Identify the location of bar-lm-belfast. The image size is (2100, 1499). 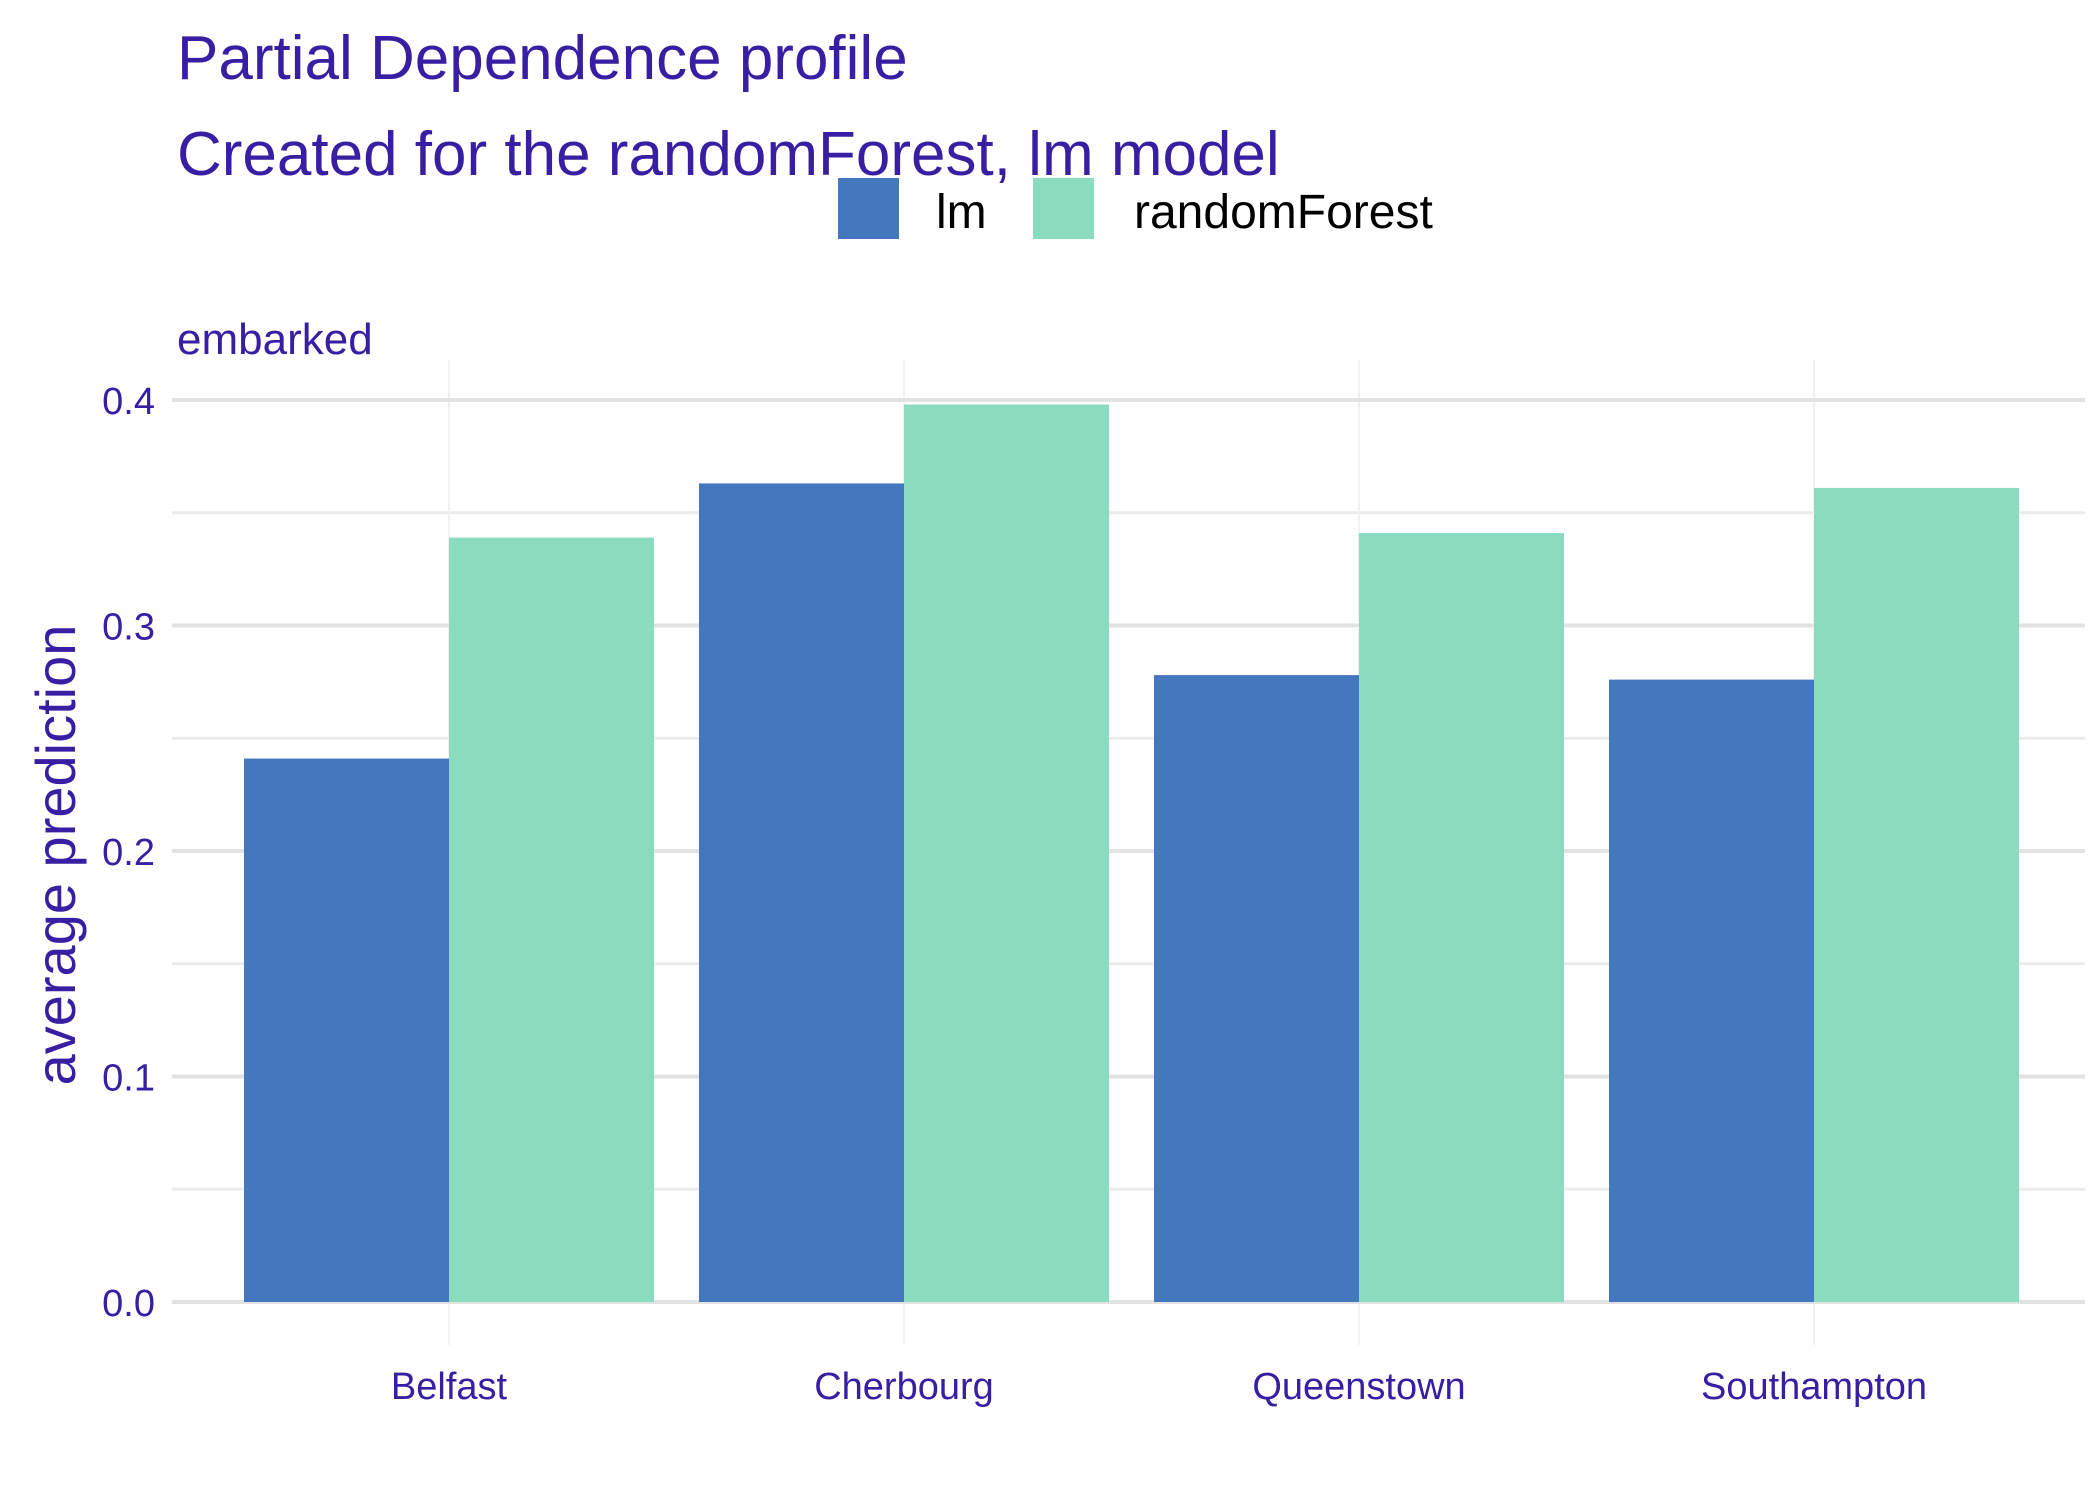
(346, 1030).